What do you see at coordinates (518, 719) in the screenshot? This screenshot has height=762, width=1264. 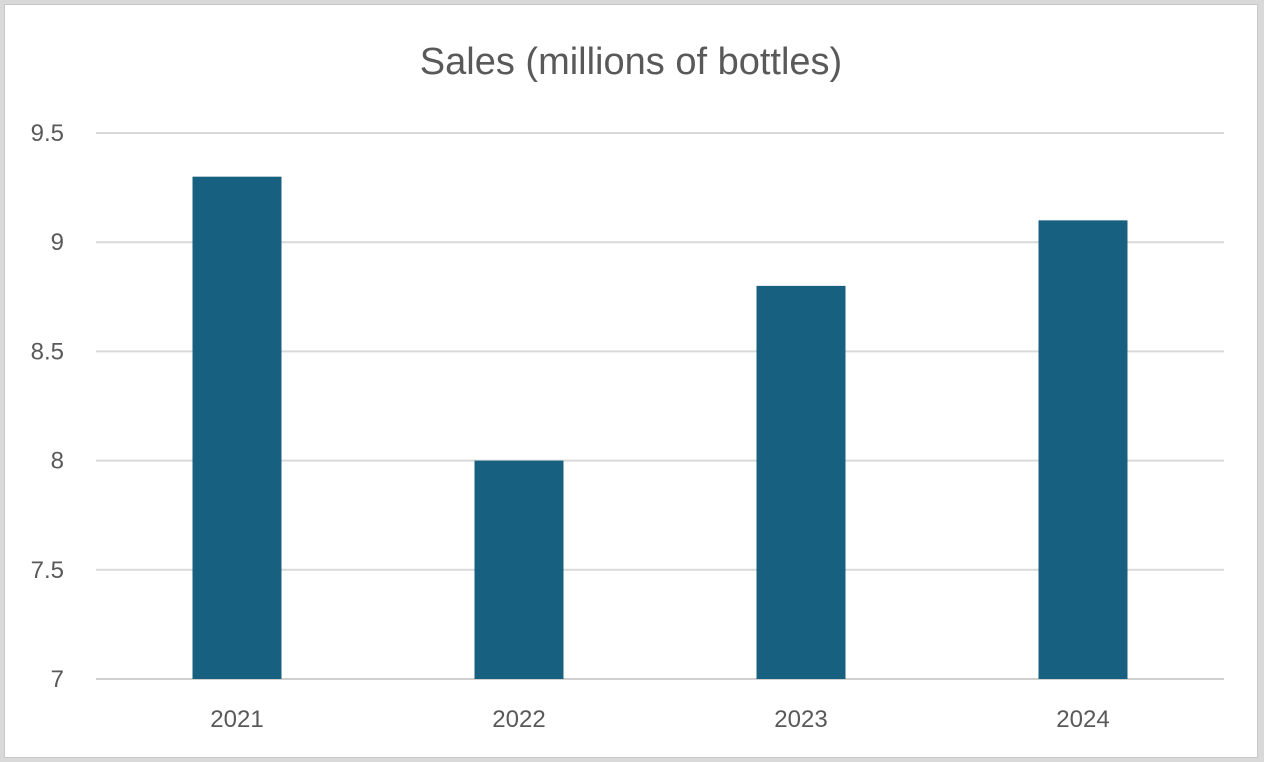 I see `x-tick-label: 2022` at bounding box center [518, 719].